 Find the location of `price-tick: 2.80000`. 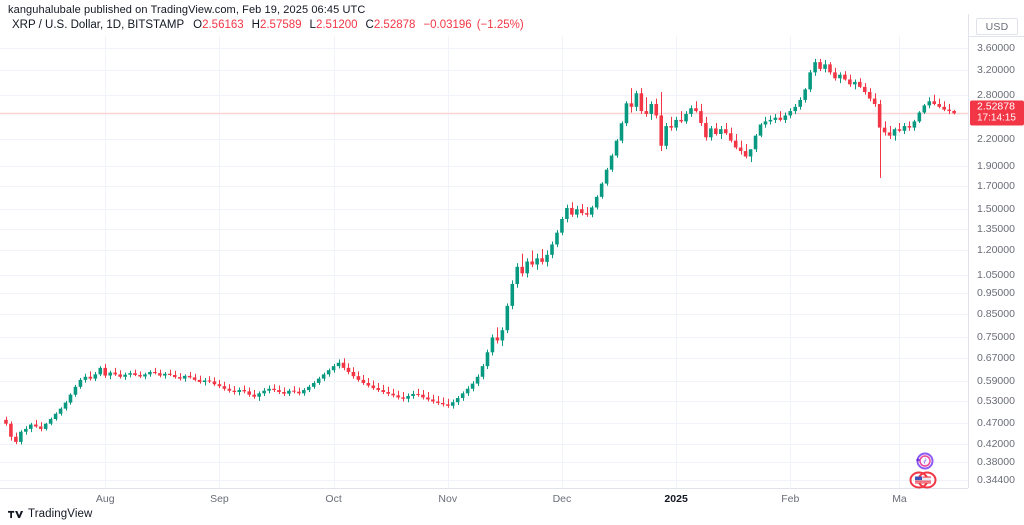

price-tick: 2.80000 is located at coordinates (996, 94).